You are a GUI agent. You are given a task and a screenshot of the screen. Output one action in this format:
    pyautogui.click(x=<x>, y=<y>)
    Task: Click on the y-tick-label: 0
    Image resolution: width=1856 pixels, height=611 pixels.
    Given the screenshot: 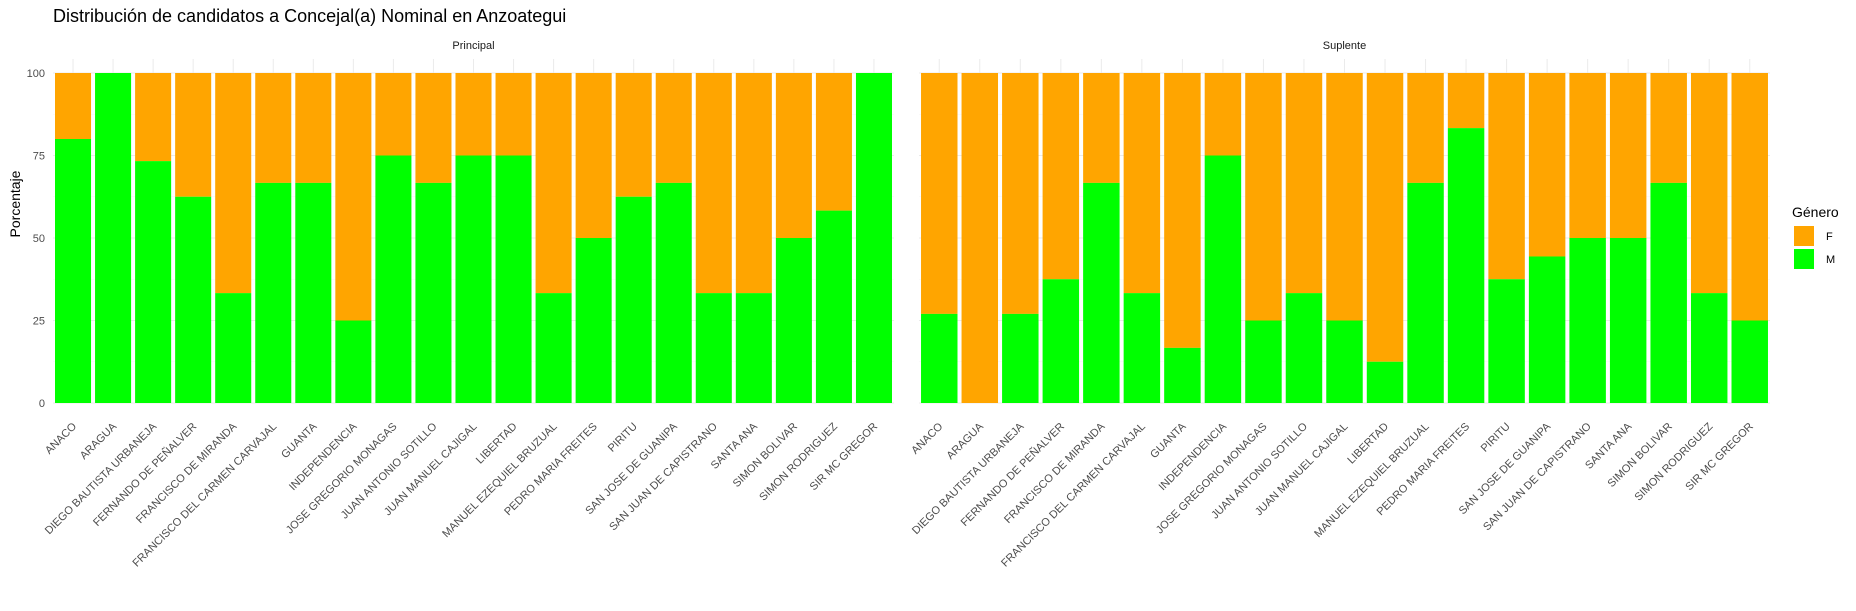 What is the action you would take?
    pyautogui.click(x=42, y=404)
    